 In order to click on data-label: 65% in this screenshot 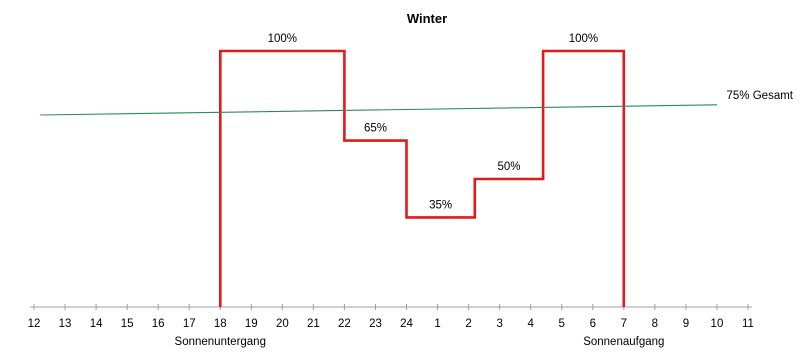, I will do `click(375, 129)`.